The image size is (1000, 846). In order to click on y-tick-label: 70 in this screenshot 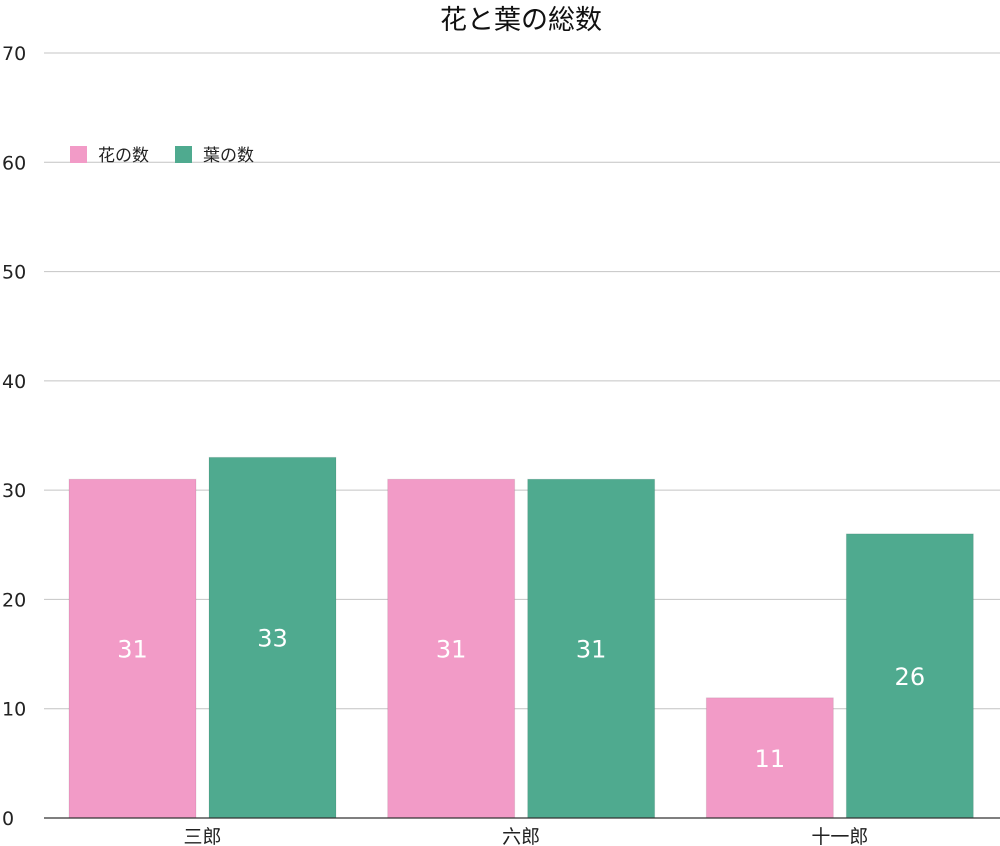, I will do `click(14, 54)`.